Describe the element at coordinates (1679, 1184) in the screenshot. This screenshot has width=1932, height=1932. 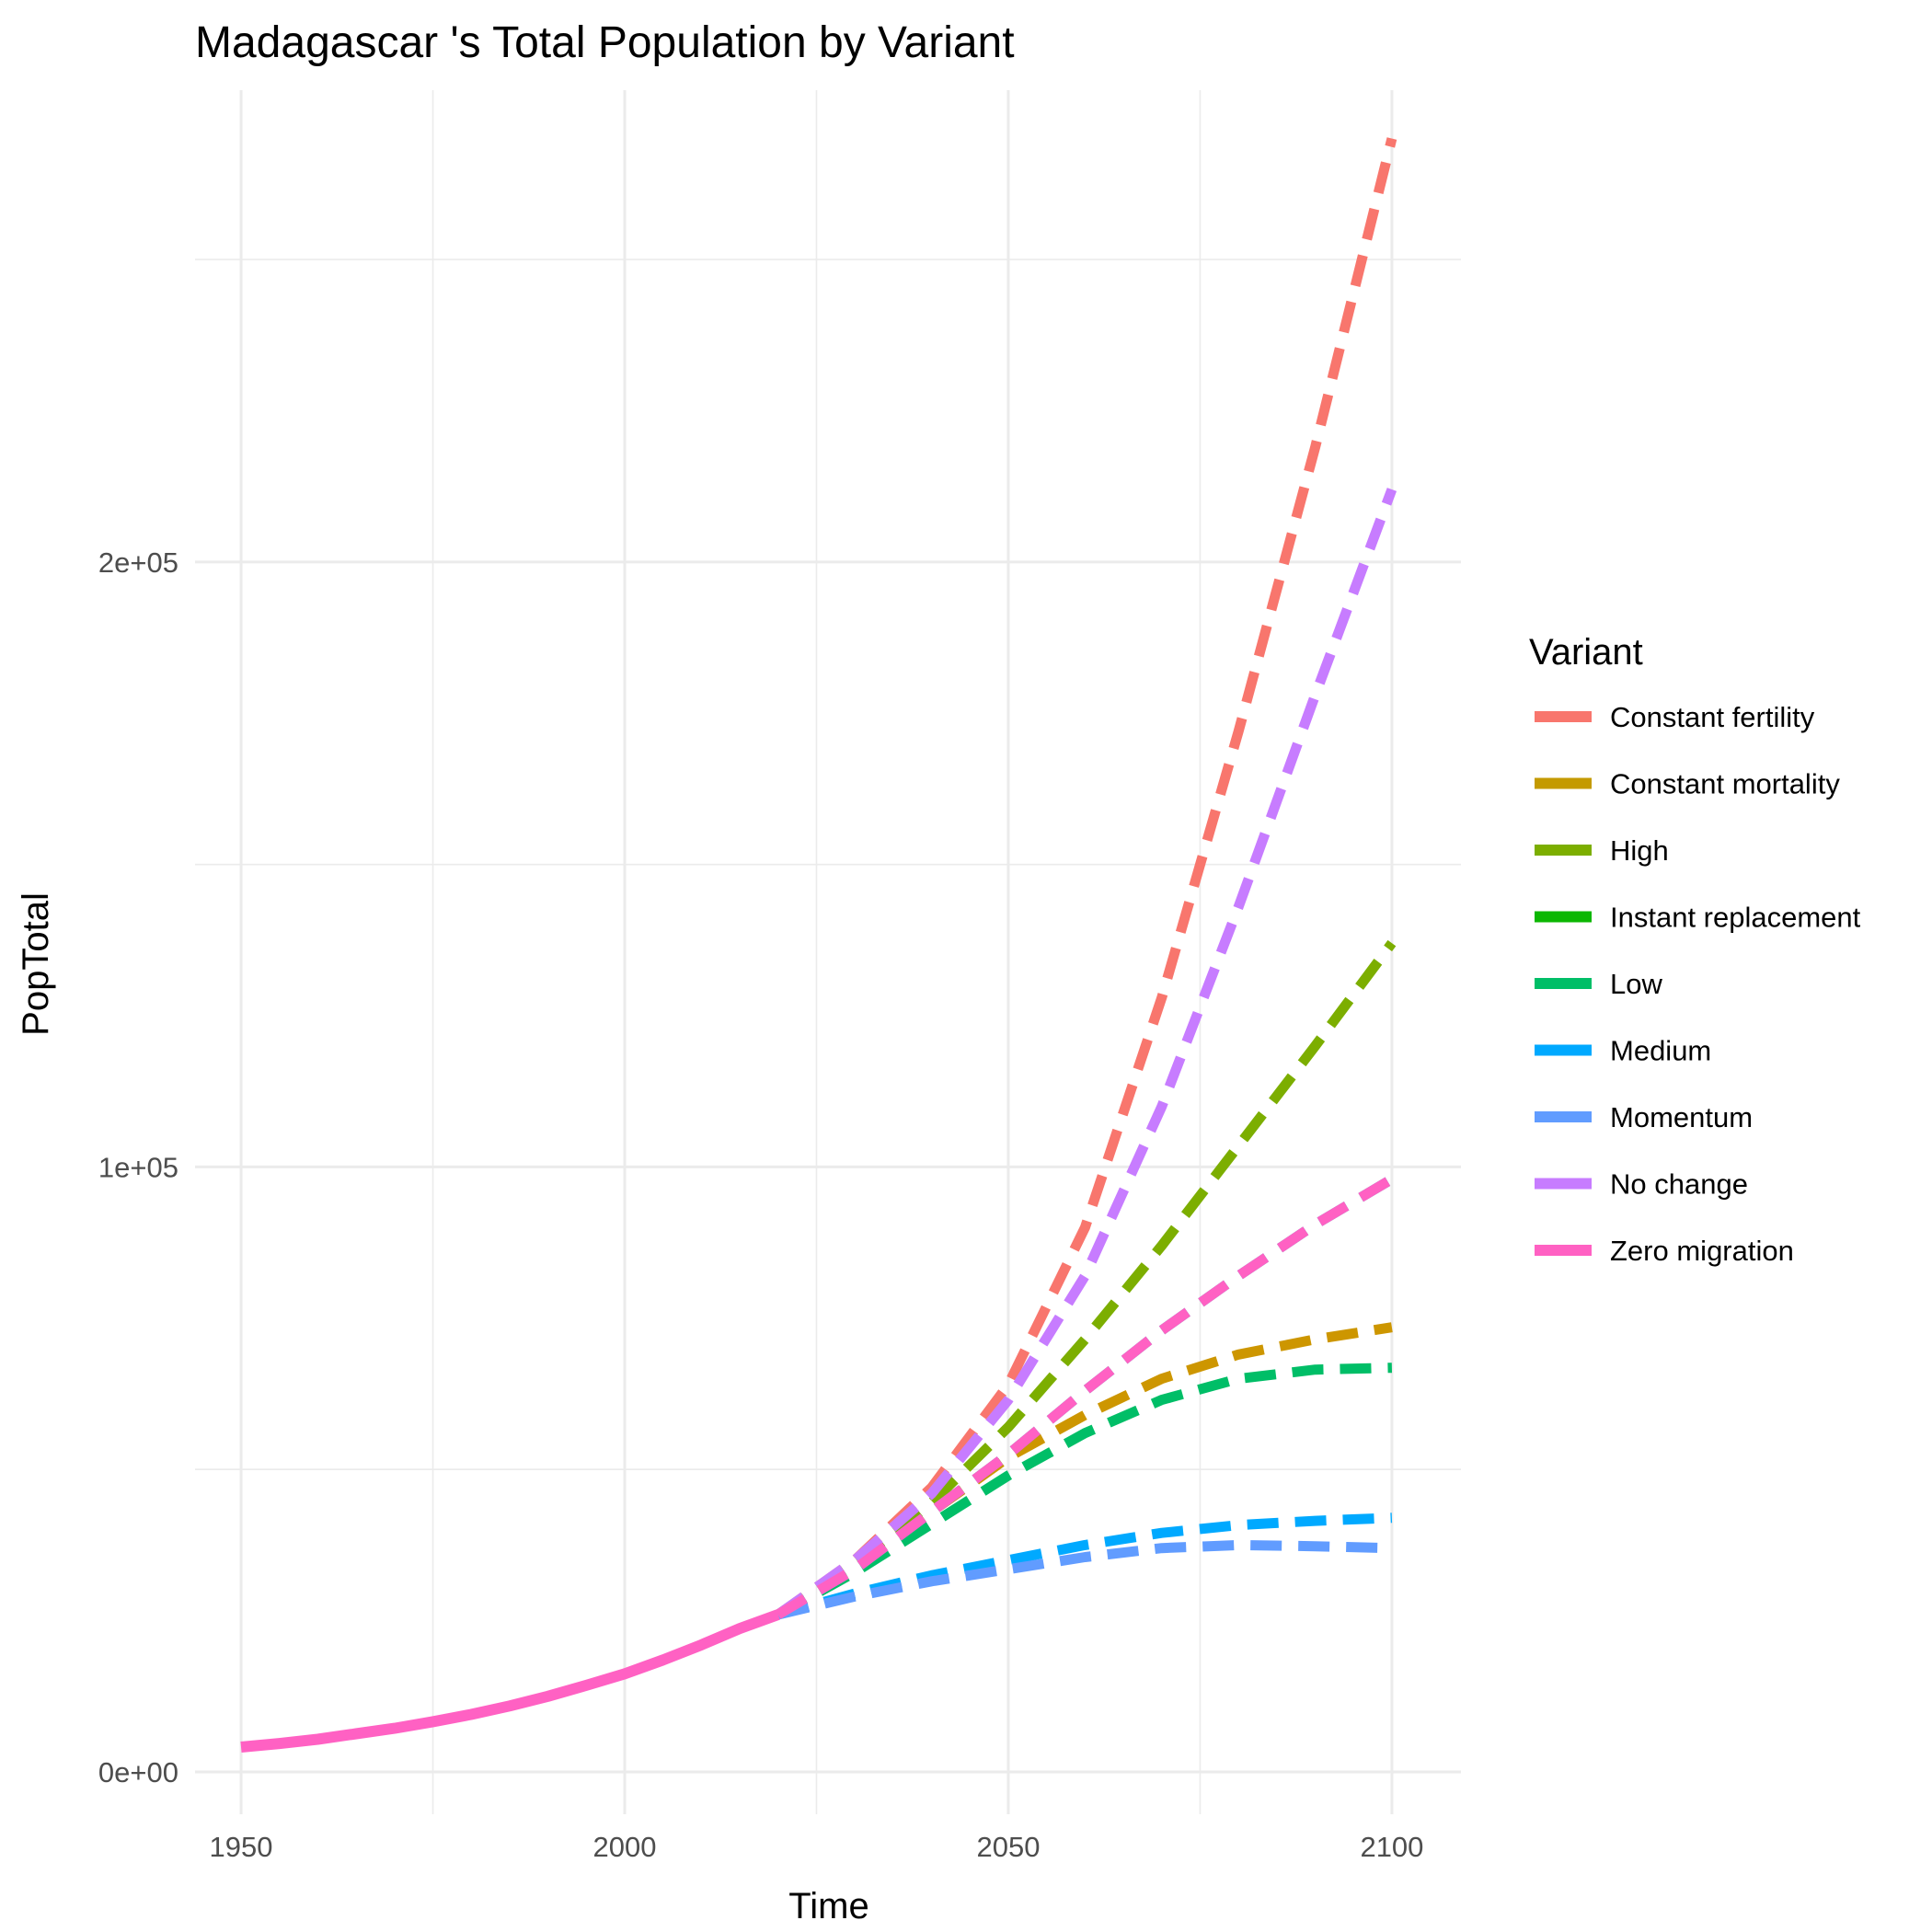
I see `legend-label: No change` at that location.